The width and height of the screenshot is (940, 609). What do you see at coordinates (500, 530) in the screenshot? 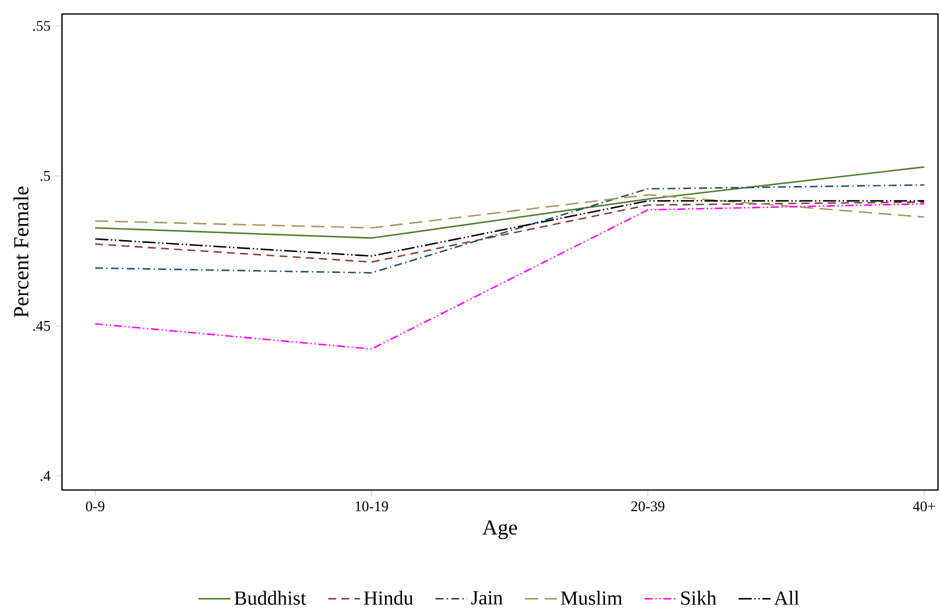
I see `x-axis-title: Age` at bounding box center [500, 530].